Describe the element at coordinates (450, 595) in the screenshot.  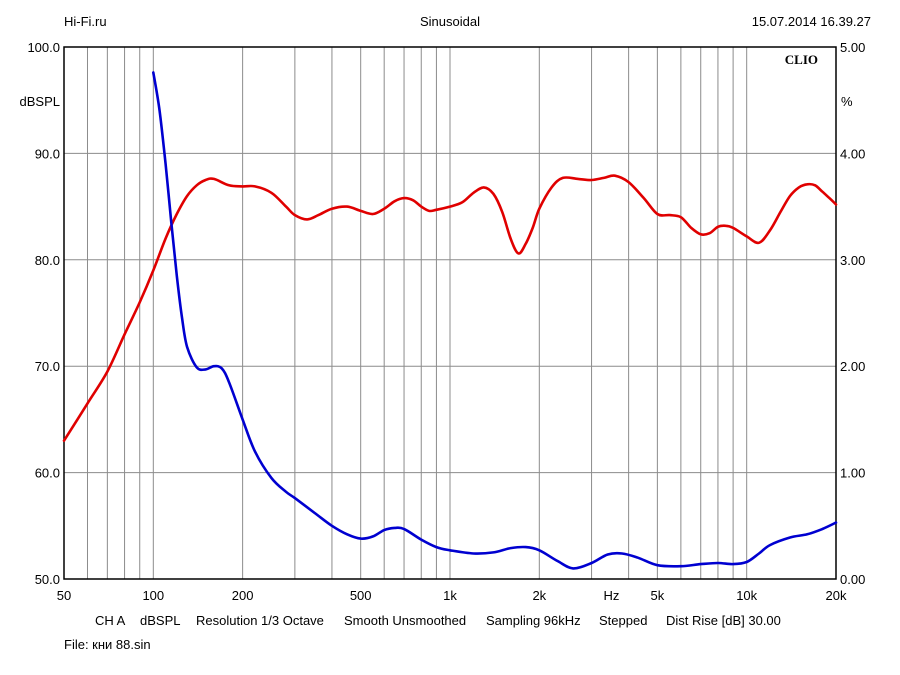
I see `x-tick-label: 1k` at that location.